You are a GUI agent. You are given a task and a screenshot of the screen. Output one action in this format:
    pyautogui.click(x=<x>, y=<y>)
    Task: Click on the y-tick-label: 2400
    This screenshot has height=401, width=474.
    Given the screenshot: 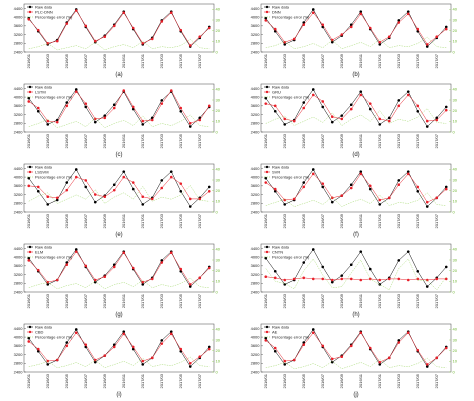 What is the action you would take?
    pyautogui.click(x=256, y=51)
    